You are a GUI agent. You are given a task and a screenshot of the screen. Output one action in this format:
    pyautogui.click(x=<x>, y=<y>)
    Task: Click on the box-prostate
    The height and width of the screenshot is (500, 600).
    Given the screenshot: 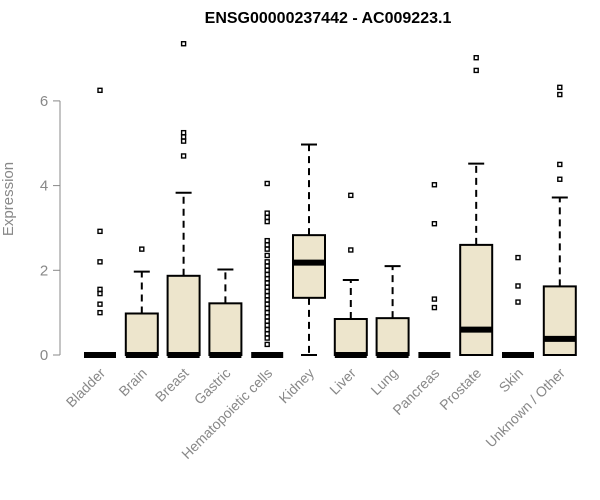 What is the action you would take?
    pyautogui.click(x=476, y=205)
    